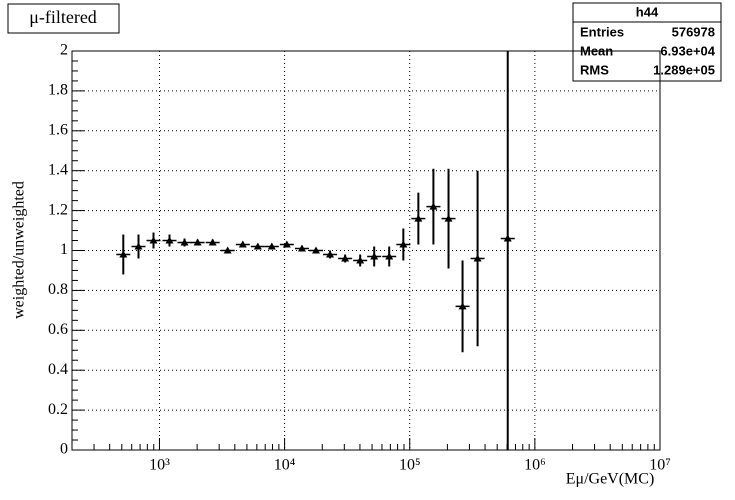  I want to click on stats-name: h44, so click(647, 11).